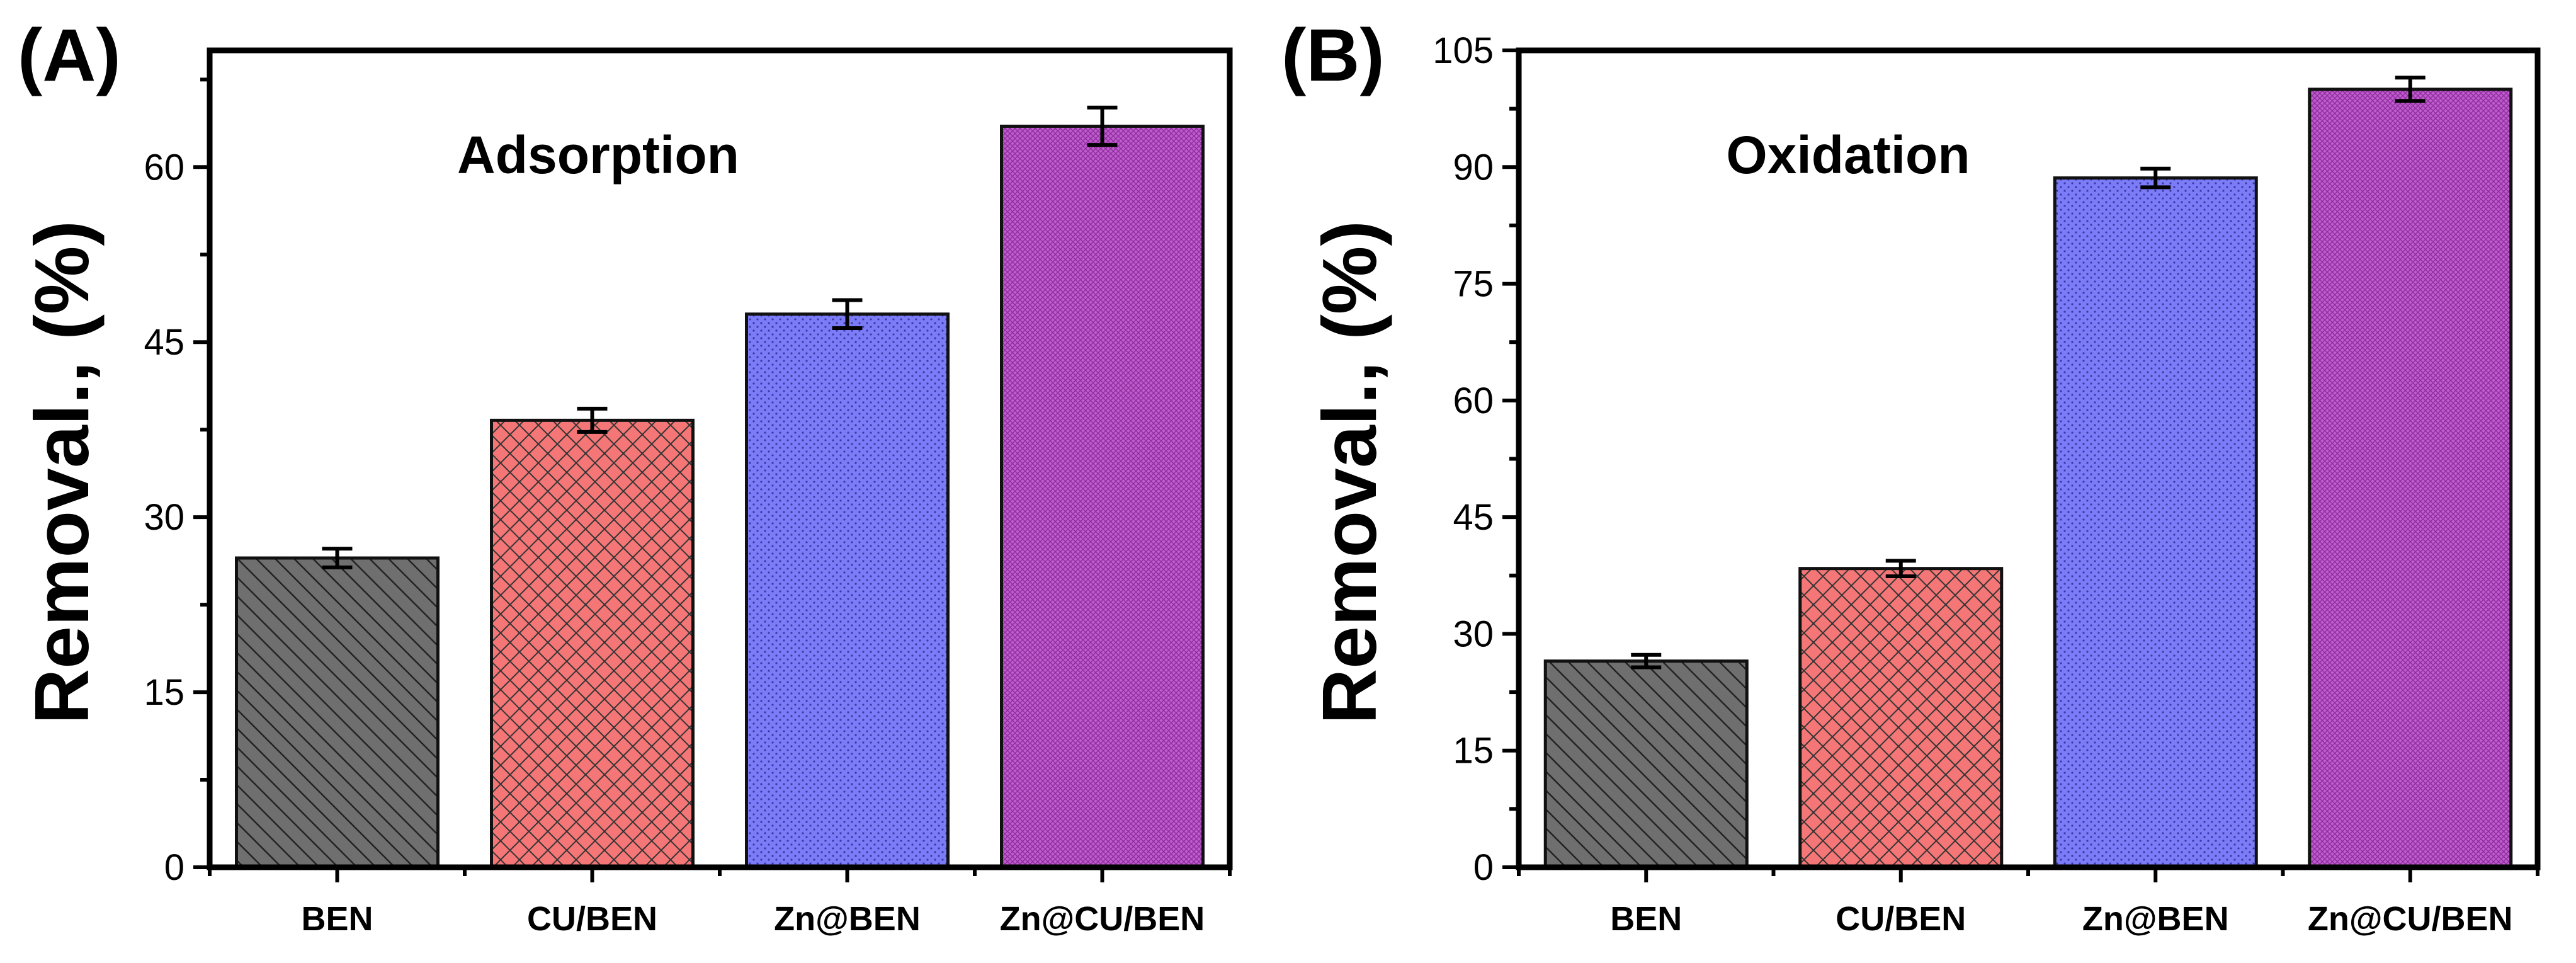 Image resolution: width=2576 pixels, height=963 pixels. What do you see at coordinates (1463, 51) in the screenshot?
I see `y-tick-label: 105` at bounding box center [1463, 51].